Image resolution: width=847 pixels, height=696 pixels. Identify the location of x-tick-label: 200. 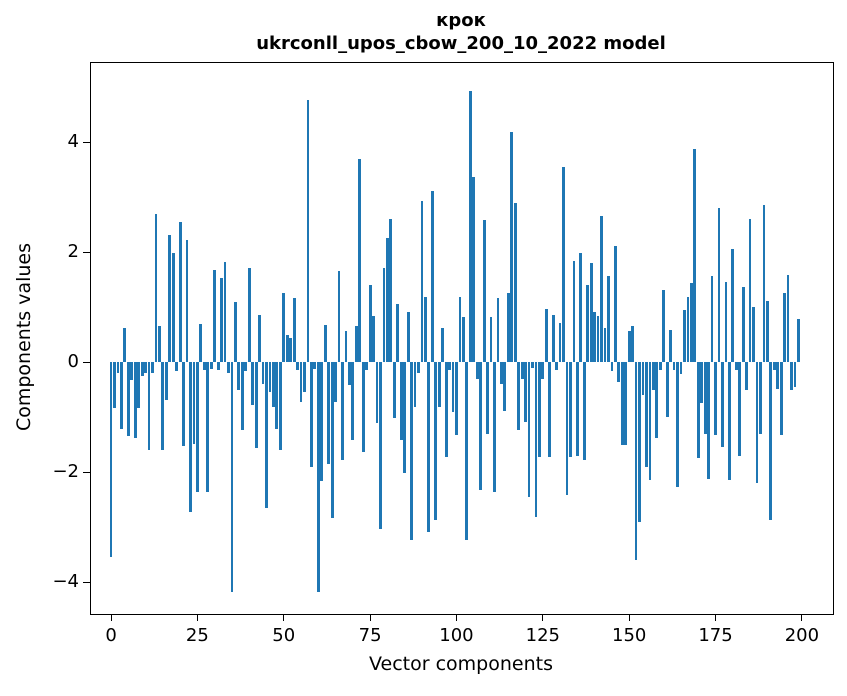
(802, 635).